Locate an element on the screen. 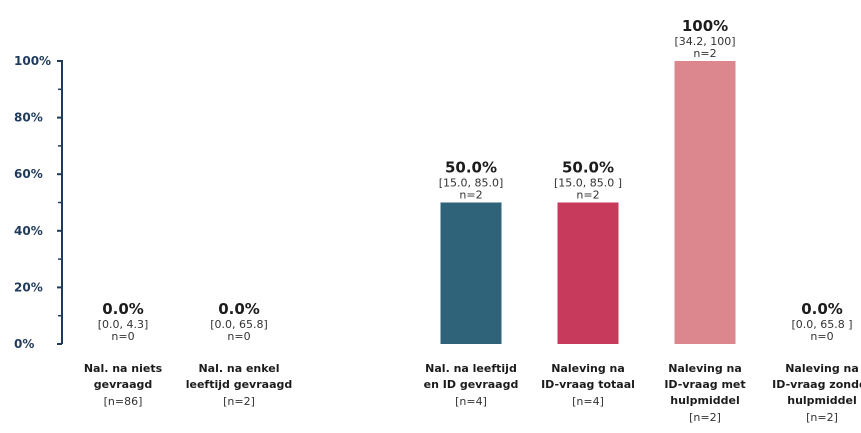 The height and width of the screenshot is (433, 861). y-tick-label: 60% is located at coordinates (28, 174).